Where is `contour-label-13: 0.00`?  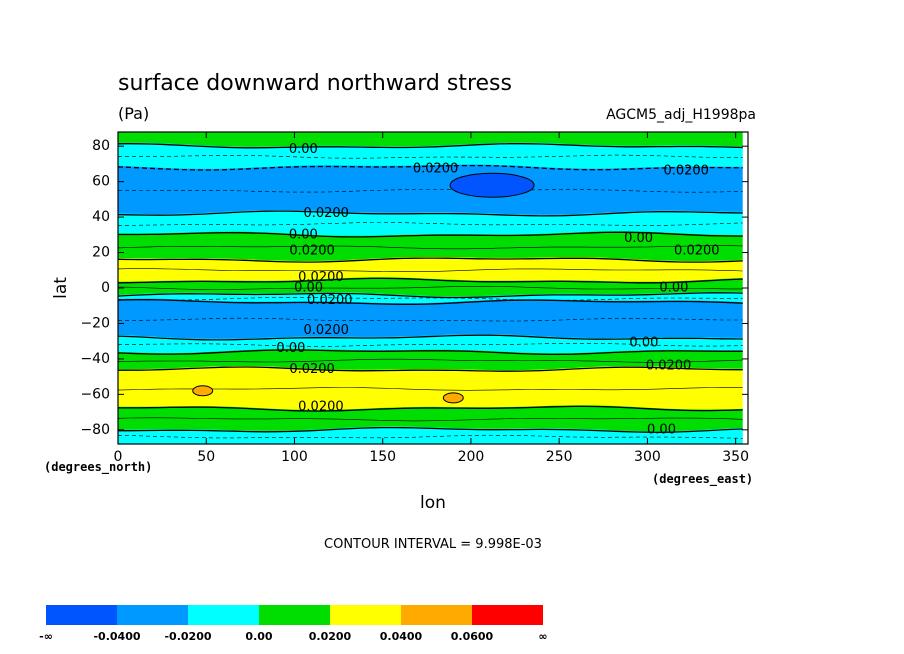
contour-label-13: 0.00 is located at coordinates (290, 348).